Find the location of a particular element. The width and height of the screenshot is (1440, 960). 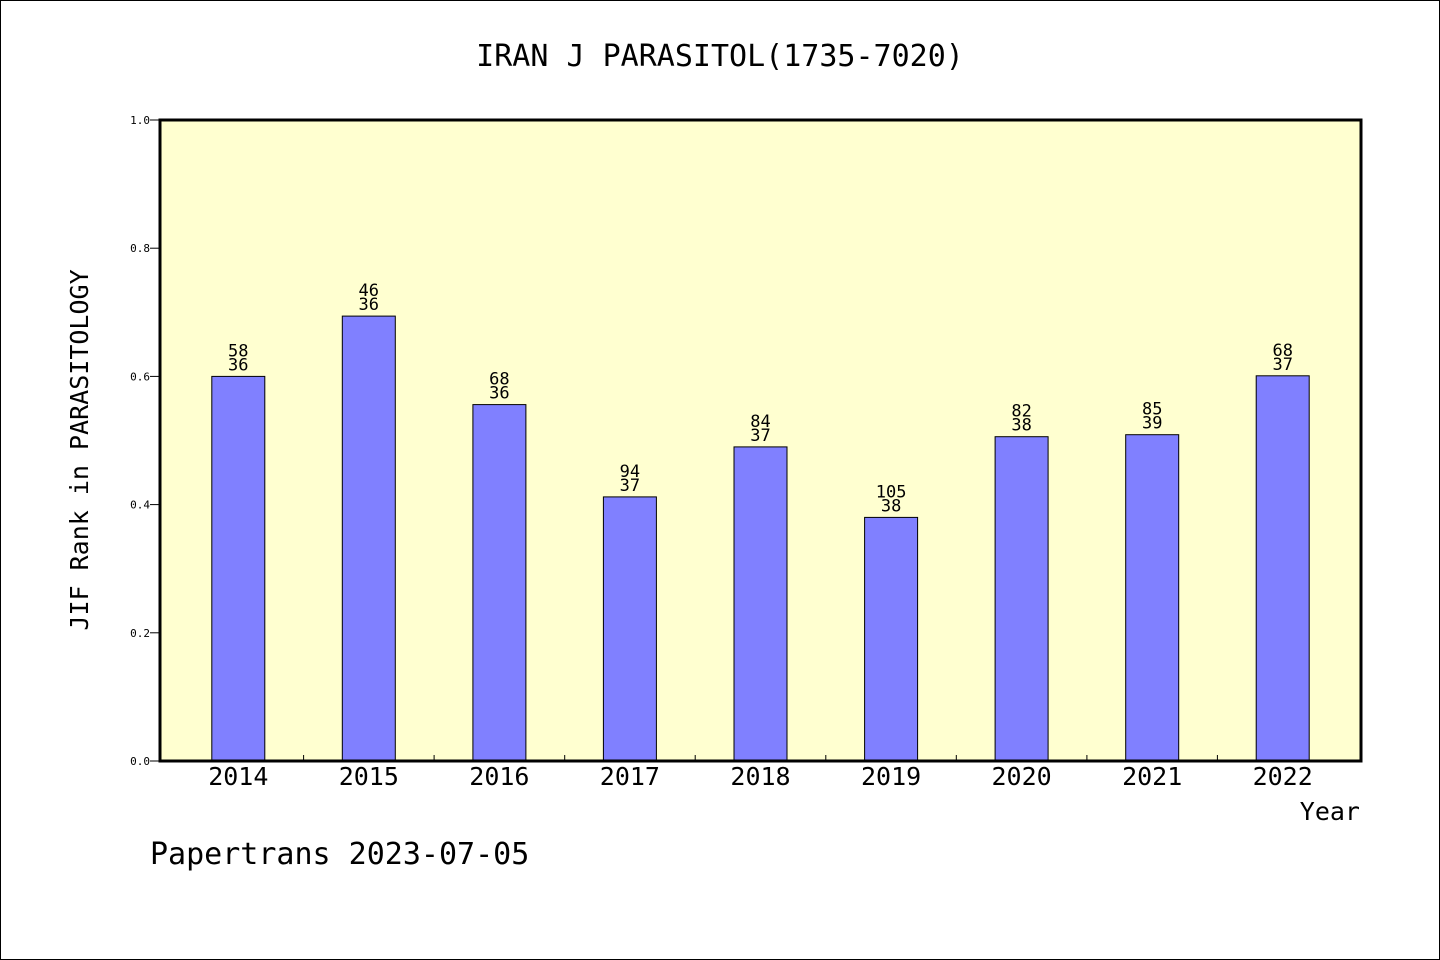

x-tick-label-2020: 2020 is located at coordinates (1021, 776).